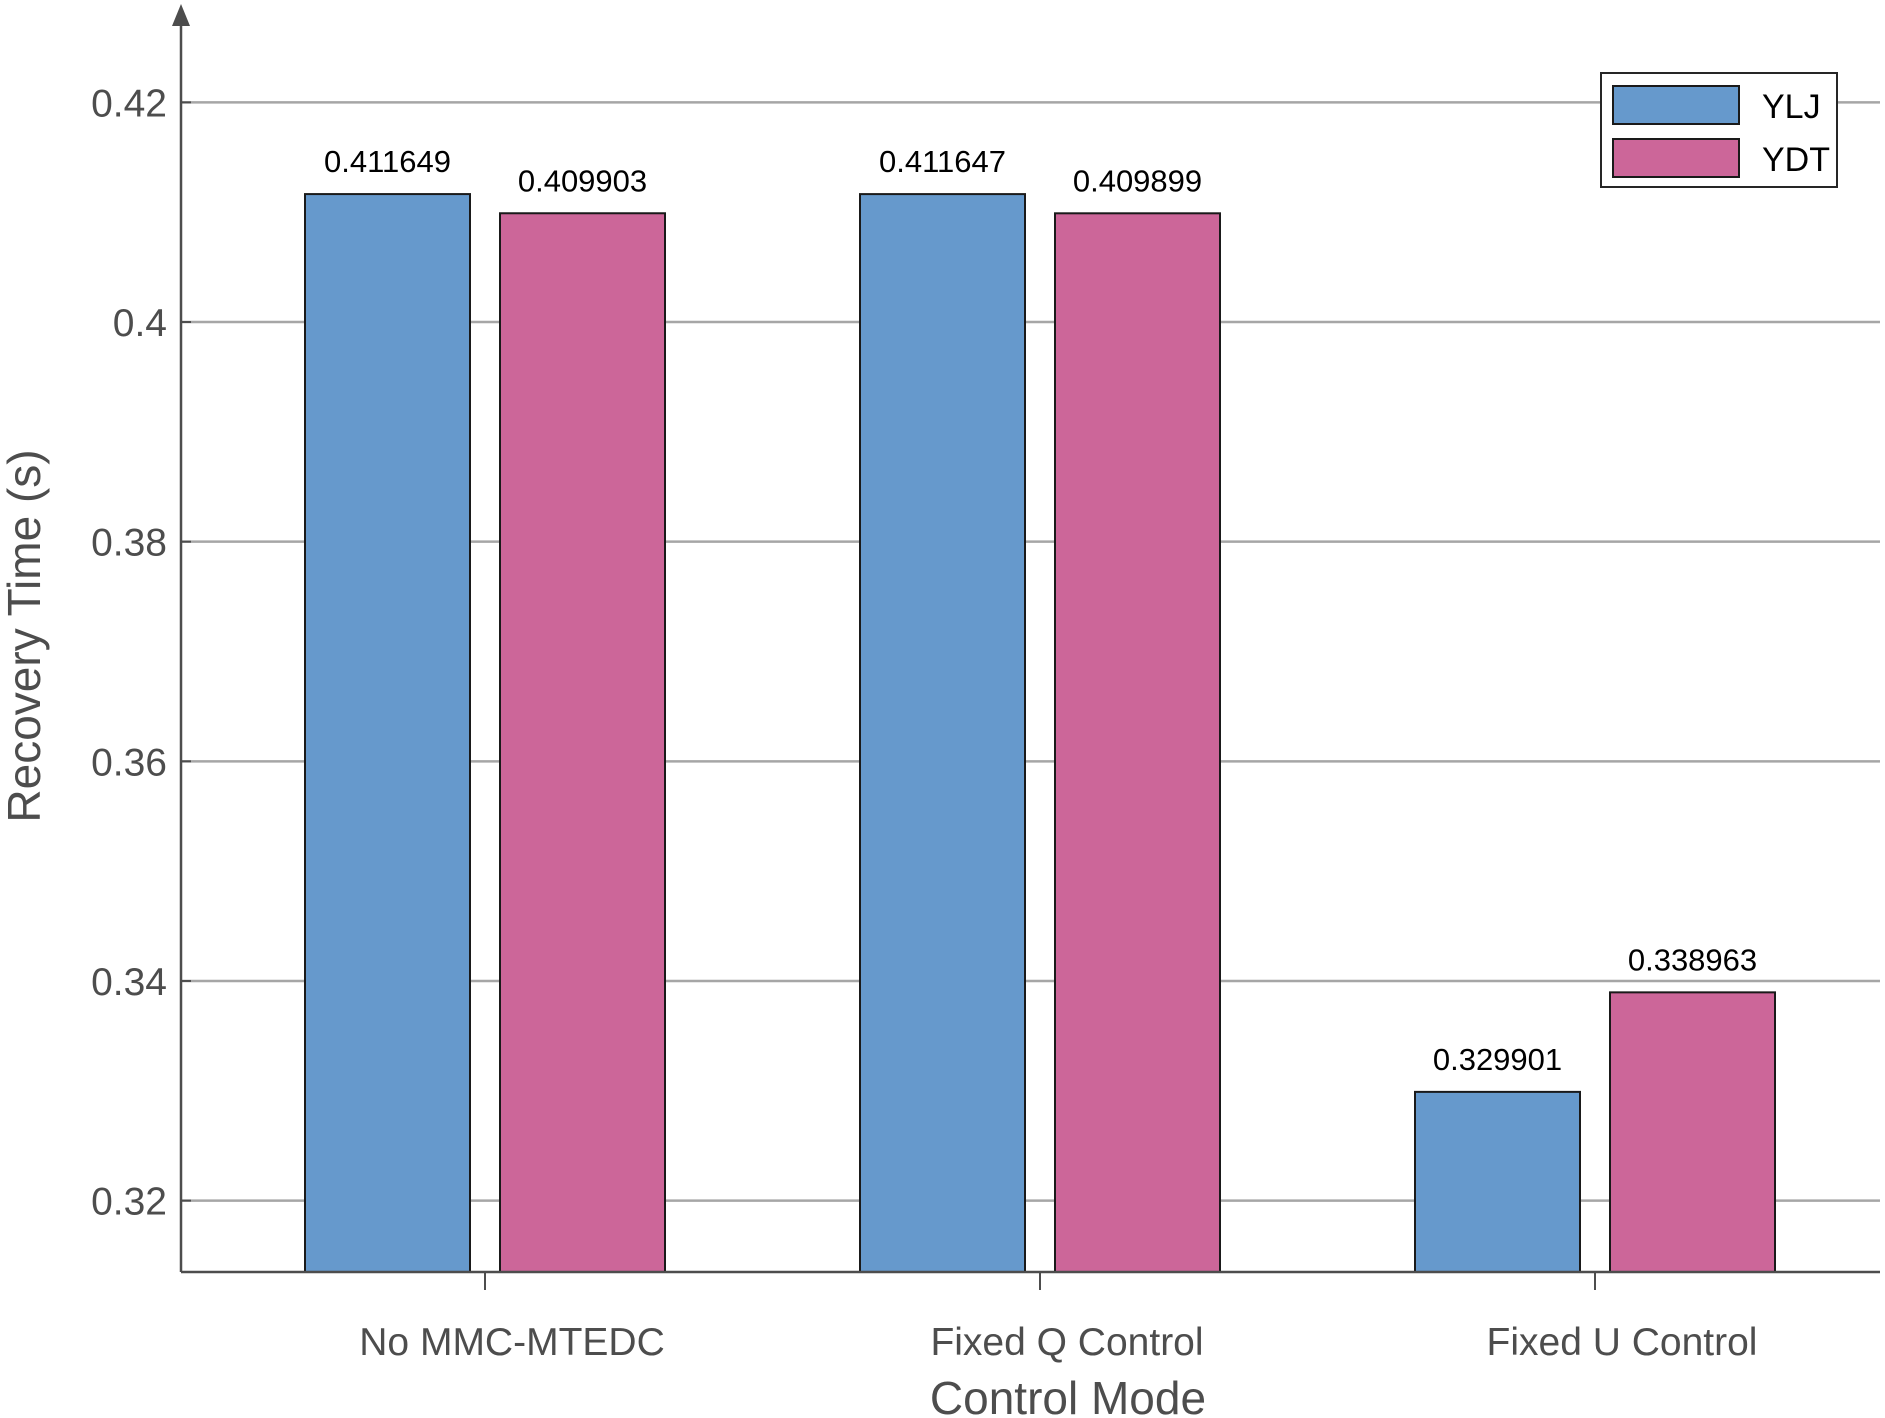 This screenshot has height=1418, width=1885. Describe the element at coordinates (387, 161) in the screenshot. I see `data-label: 0.411649` at that location.